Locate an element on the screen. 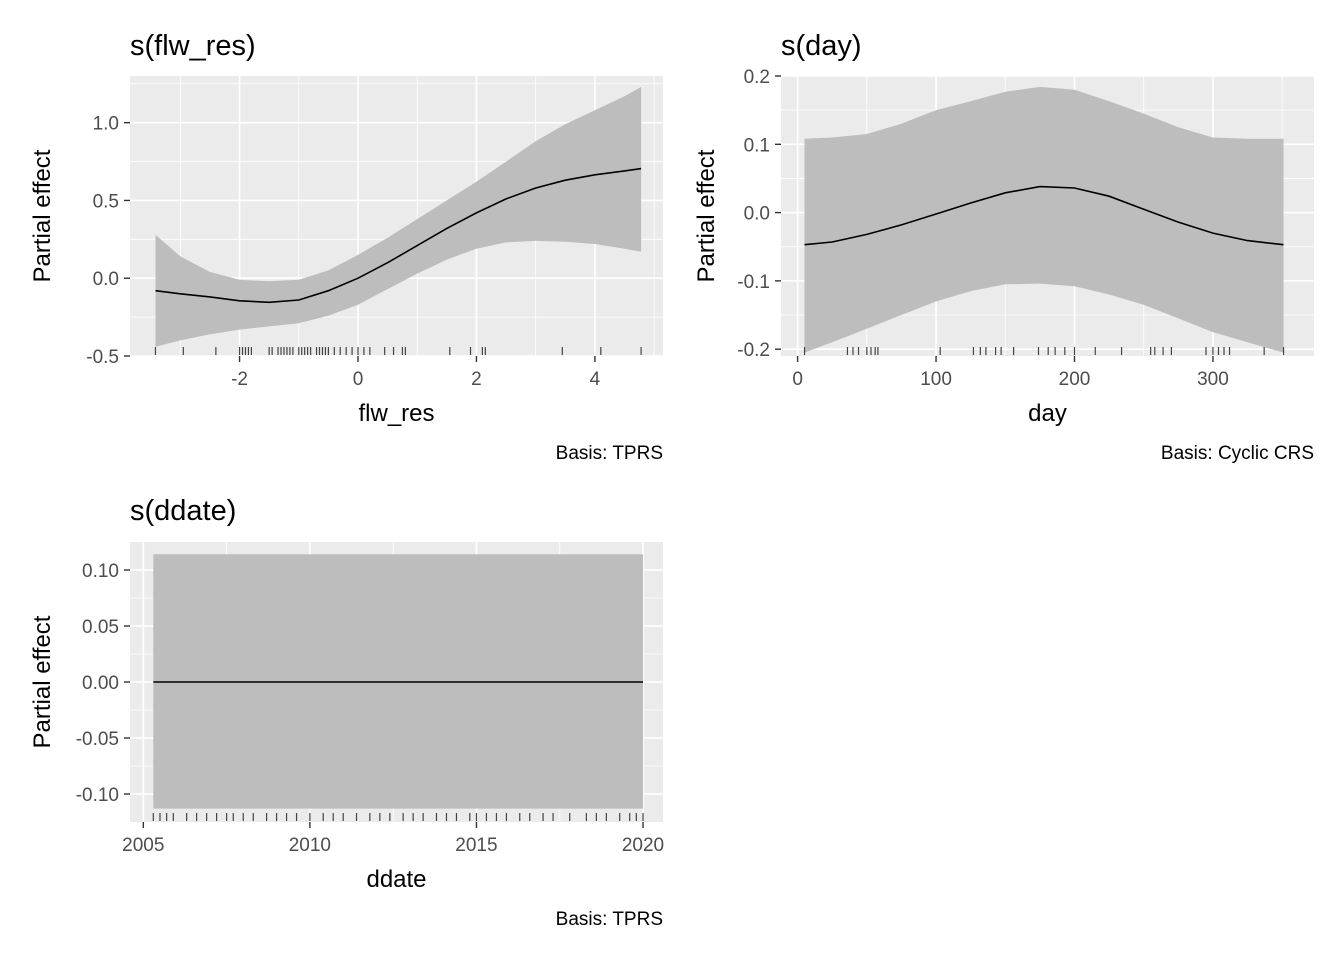 This screenshot has height=960, width=1344. y-tick-label: 0.1 is located at coordinates (757, 145).